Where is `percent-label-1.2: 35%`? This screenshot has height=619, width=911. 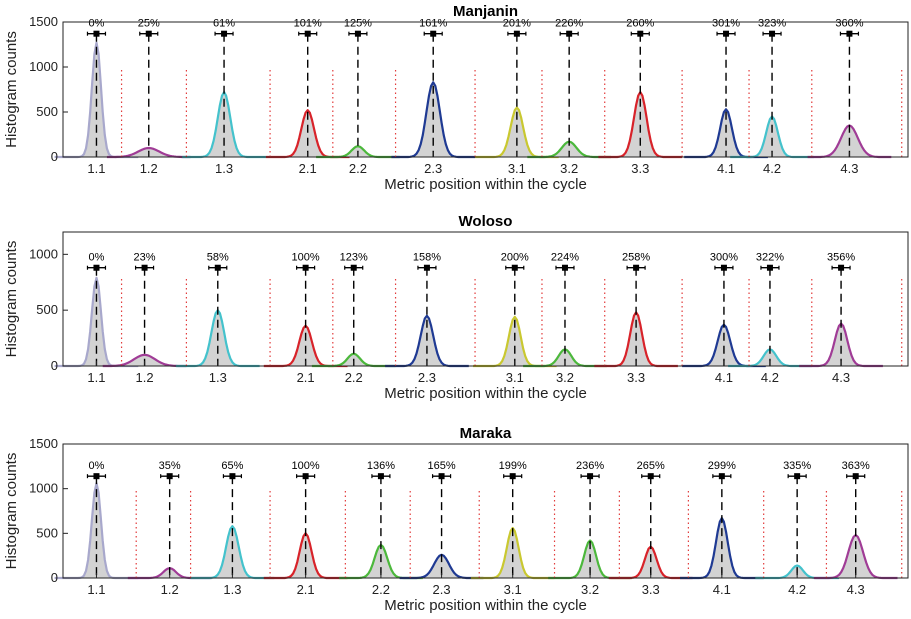 percent-label-1.2: 35% is located at coordinates (170, 466).